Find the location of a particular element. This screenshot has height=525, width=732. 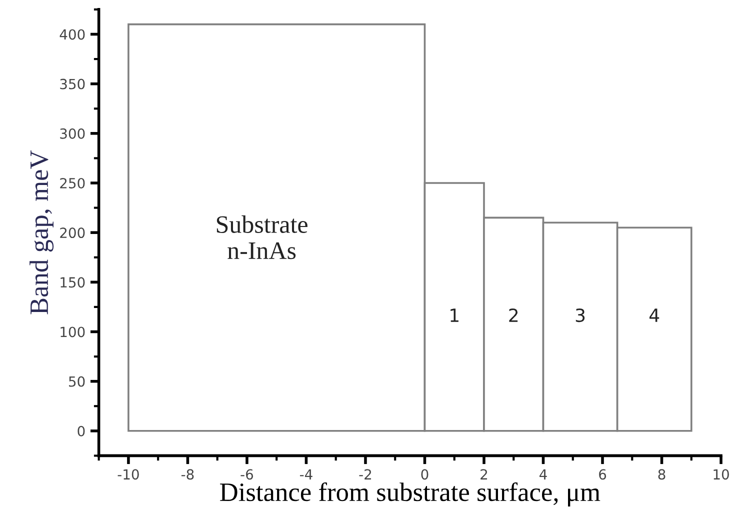

y-tick-label: 0 is located at coordinates (81, 431).